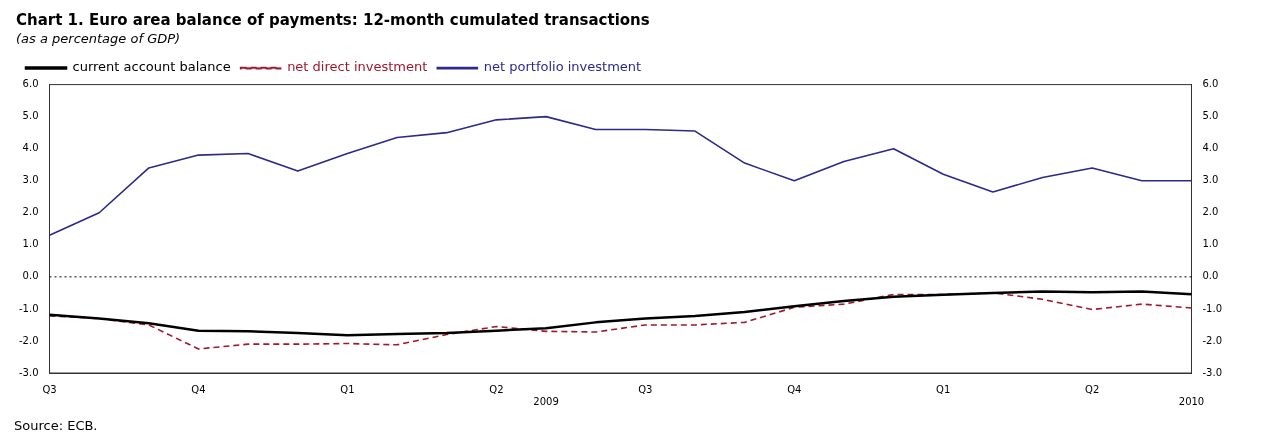 The height and width of the screenshot is (445, 1273). What do you see at coordinates (30, 116) in the screenshot?
I see `y-tick-label: 5.0` at bounding box center [30, 116].